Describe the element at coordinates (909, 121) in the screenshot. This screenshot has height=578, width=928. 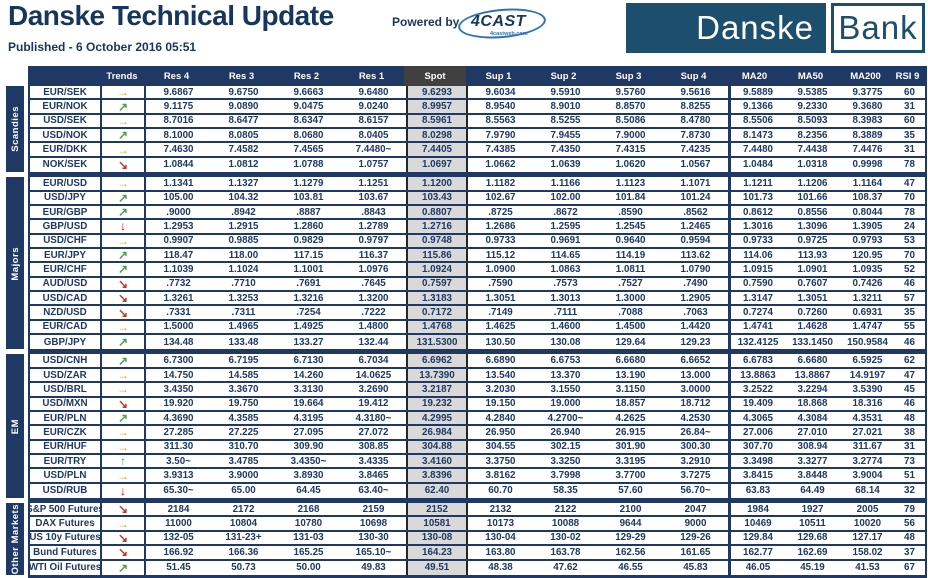
I see `value-cell: 60` at that location.